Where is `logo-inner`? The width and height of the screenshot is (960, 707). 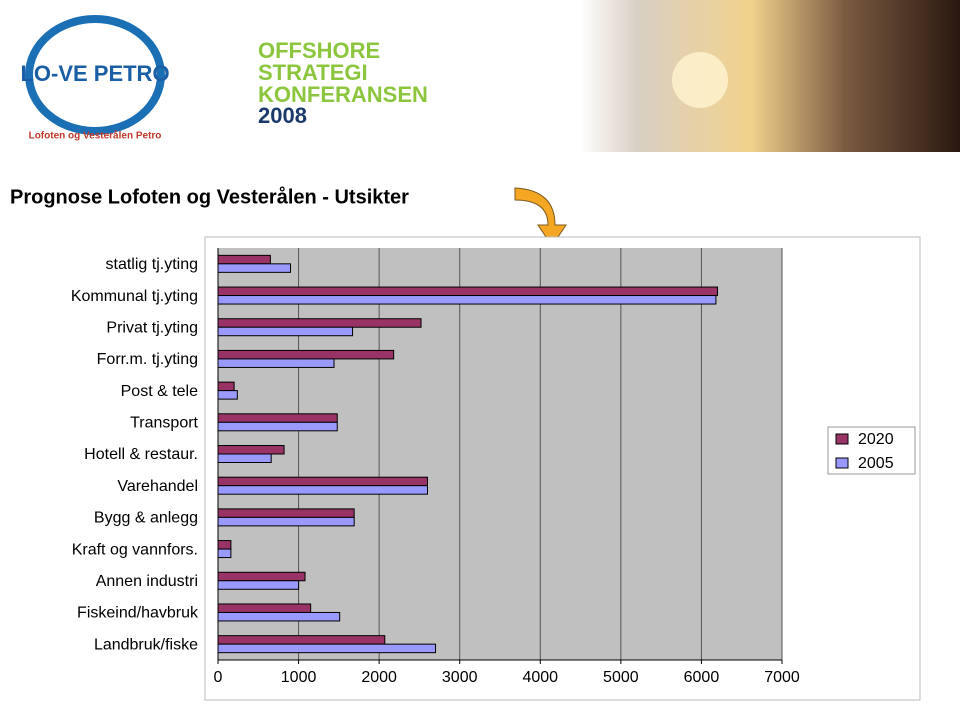
logo-inner is located at coordinates (95, 75).